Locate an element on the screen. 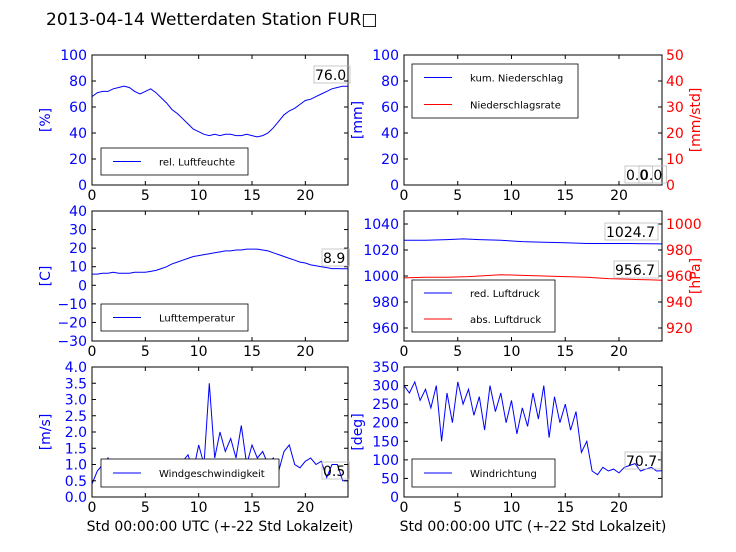 The image size is (736, 552). temperature-xtick-label-3: 15 is located at coordinates (252, 352).